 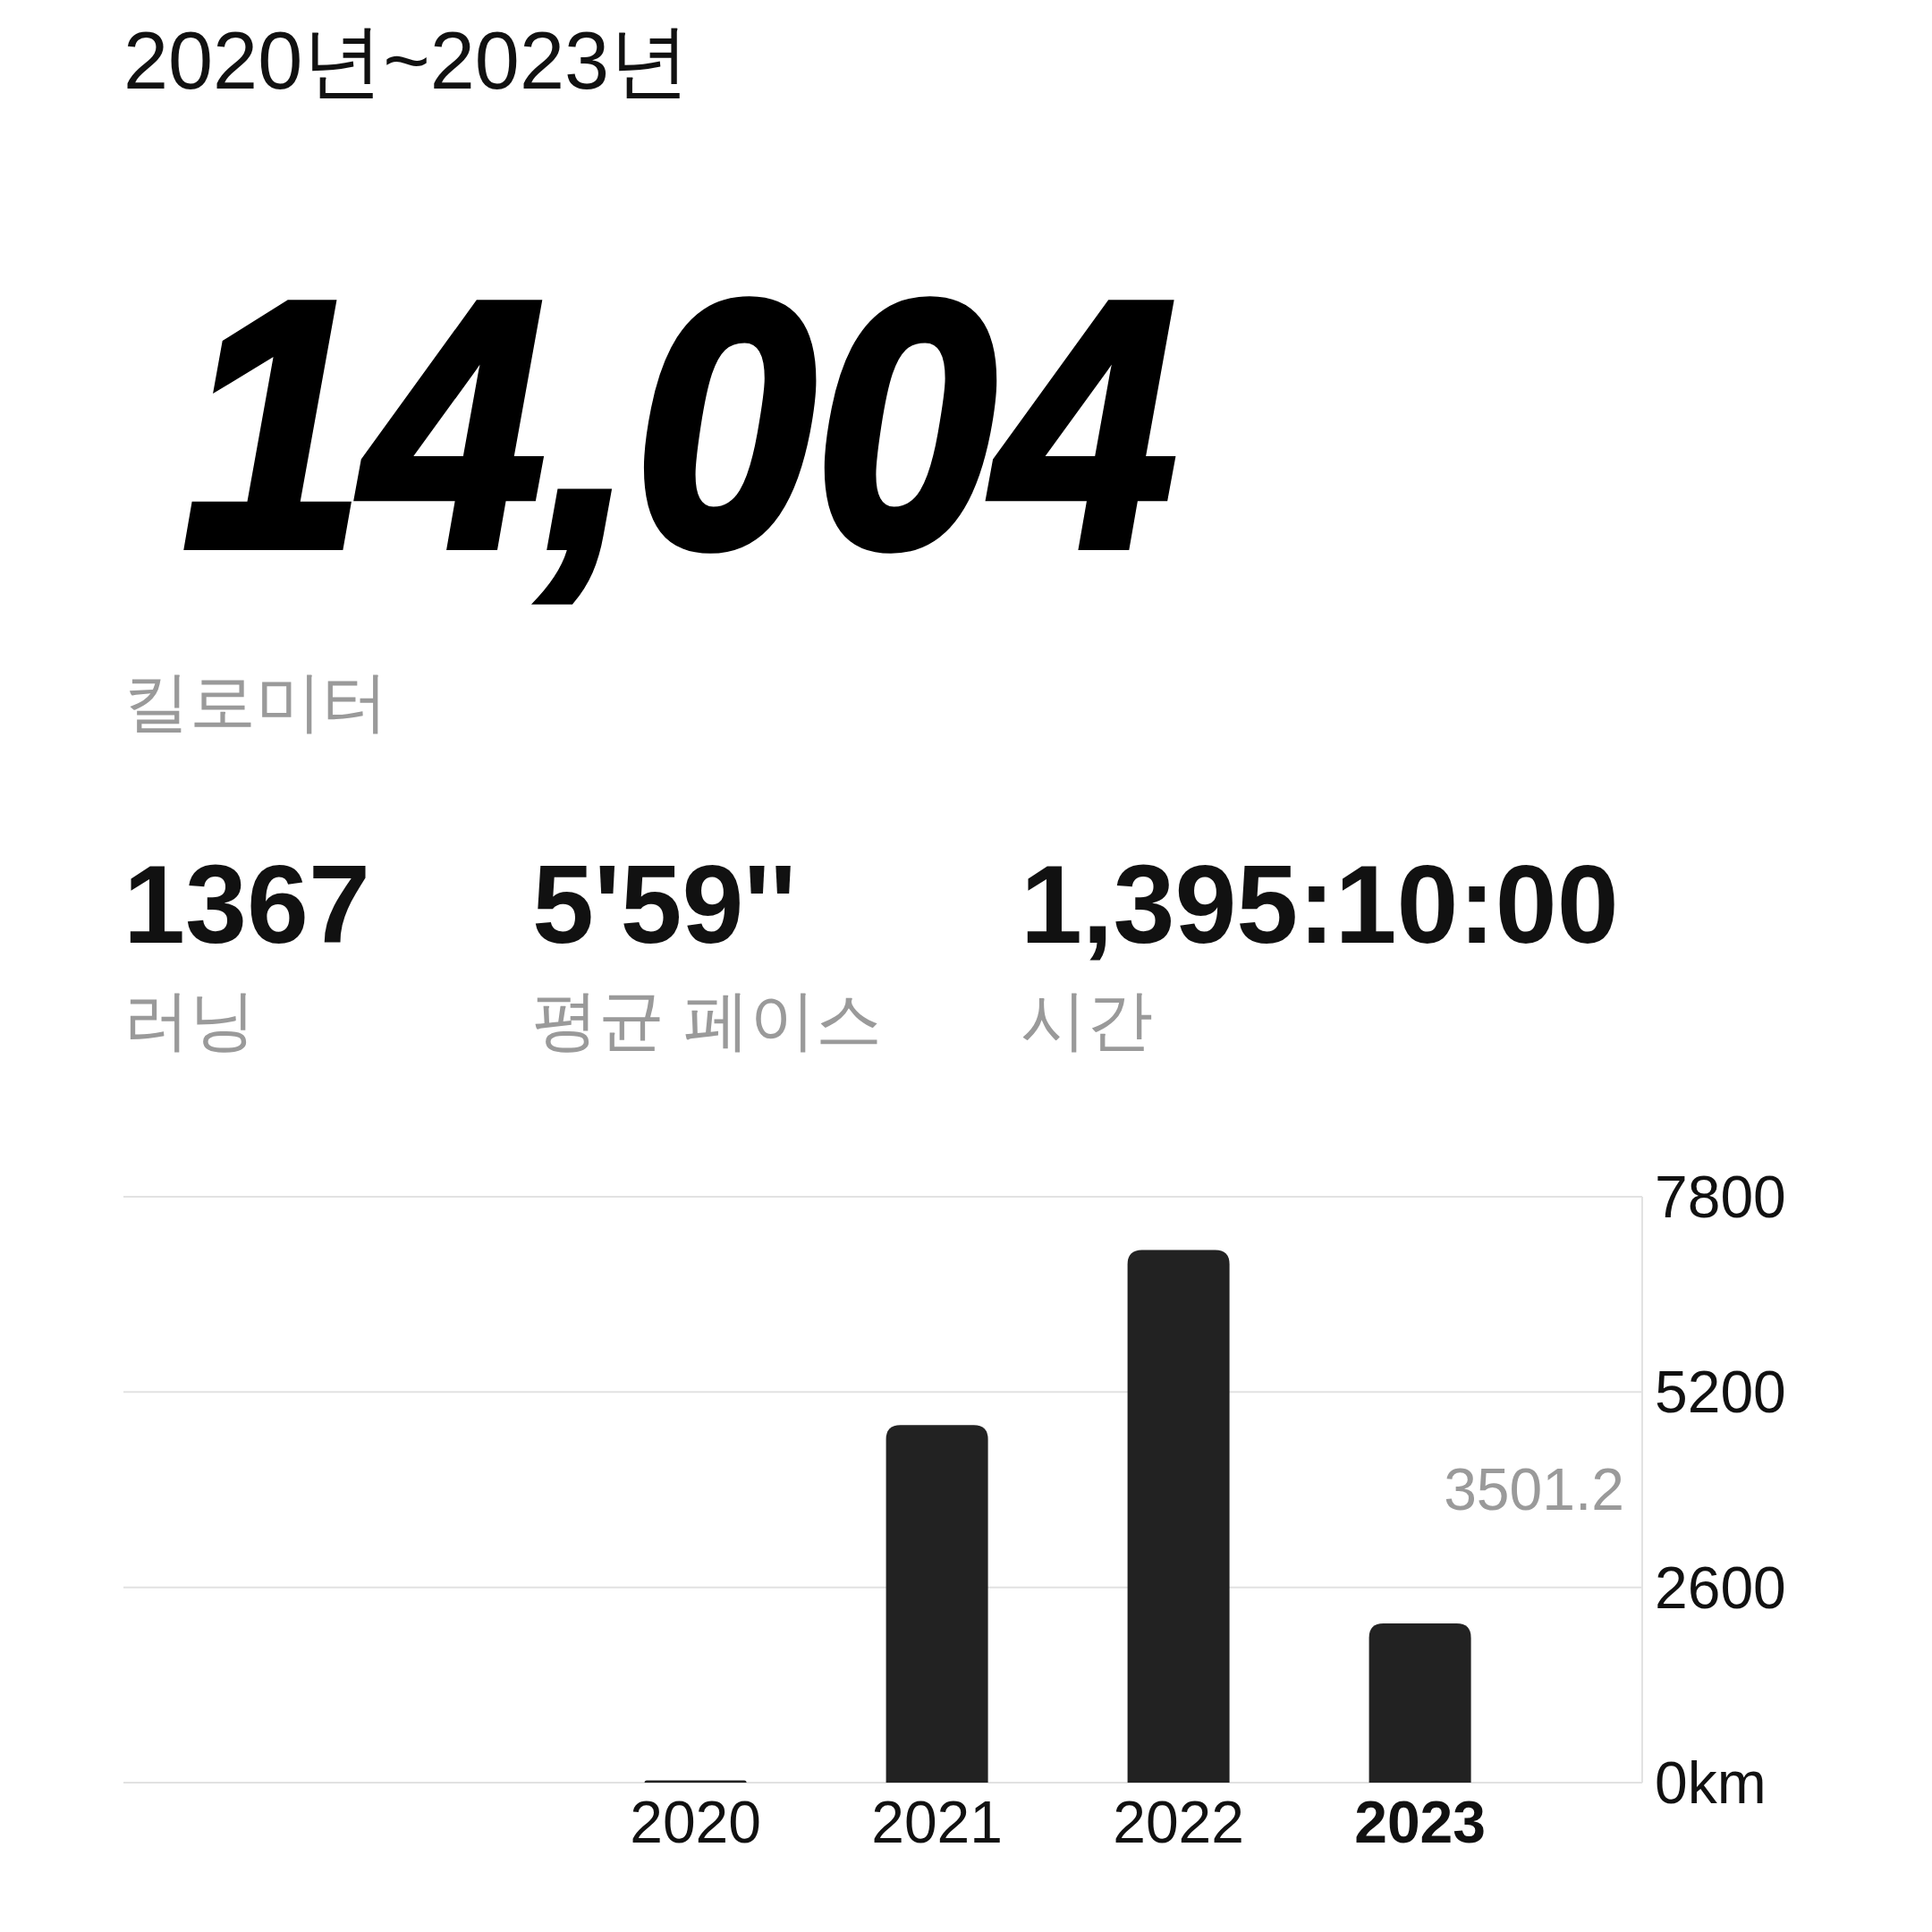 I want to click on x-tick-label: 2023, so click(x=1420, y=1822).